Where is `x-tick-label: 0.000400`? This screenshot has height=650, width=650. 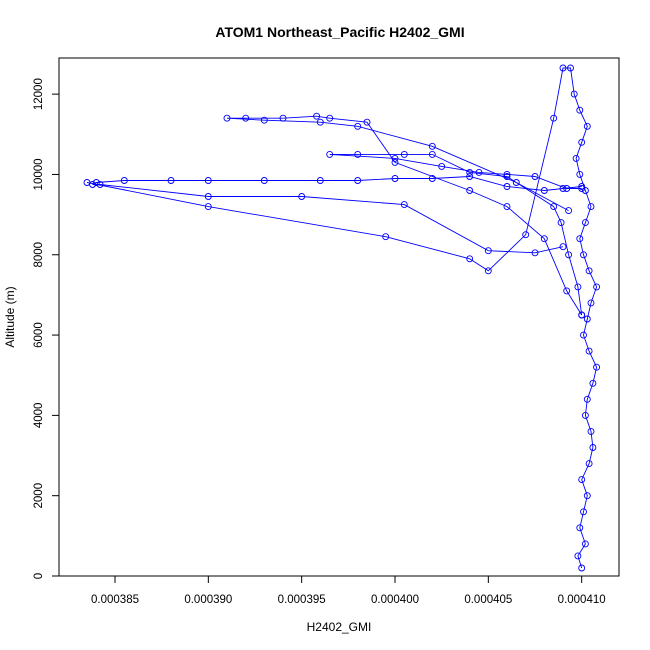 x-tick-label: 0.000400 is located at coordinates (395, 600).